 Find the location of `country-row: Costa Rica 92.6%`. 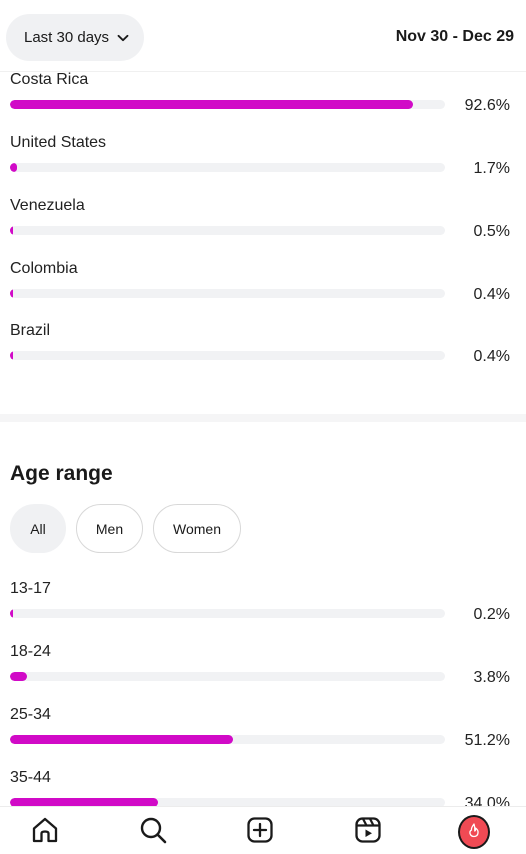

country-row: Costa Rica 92.6% is located at coordinates (260, 101).